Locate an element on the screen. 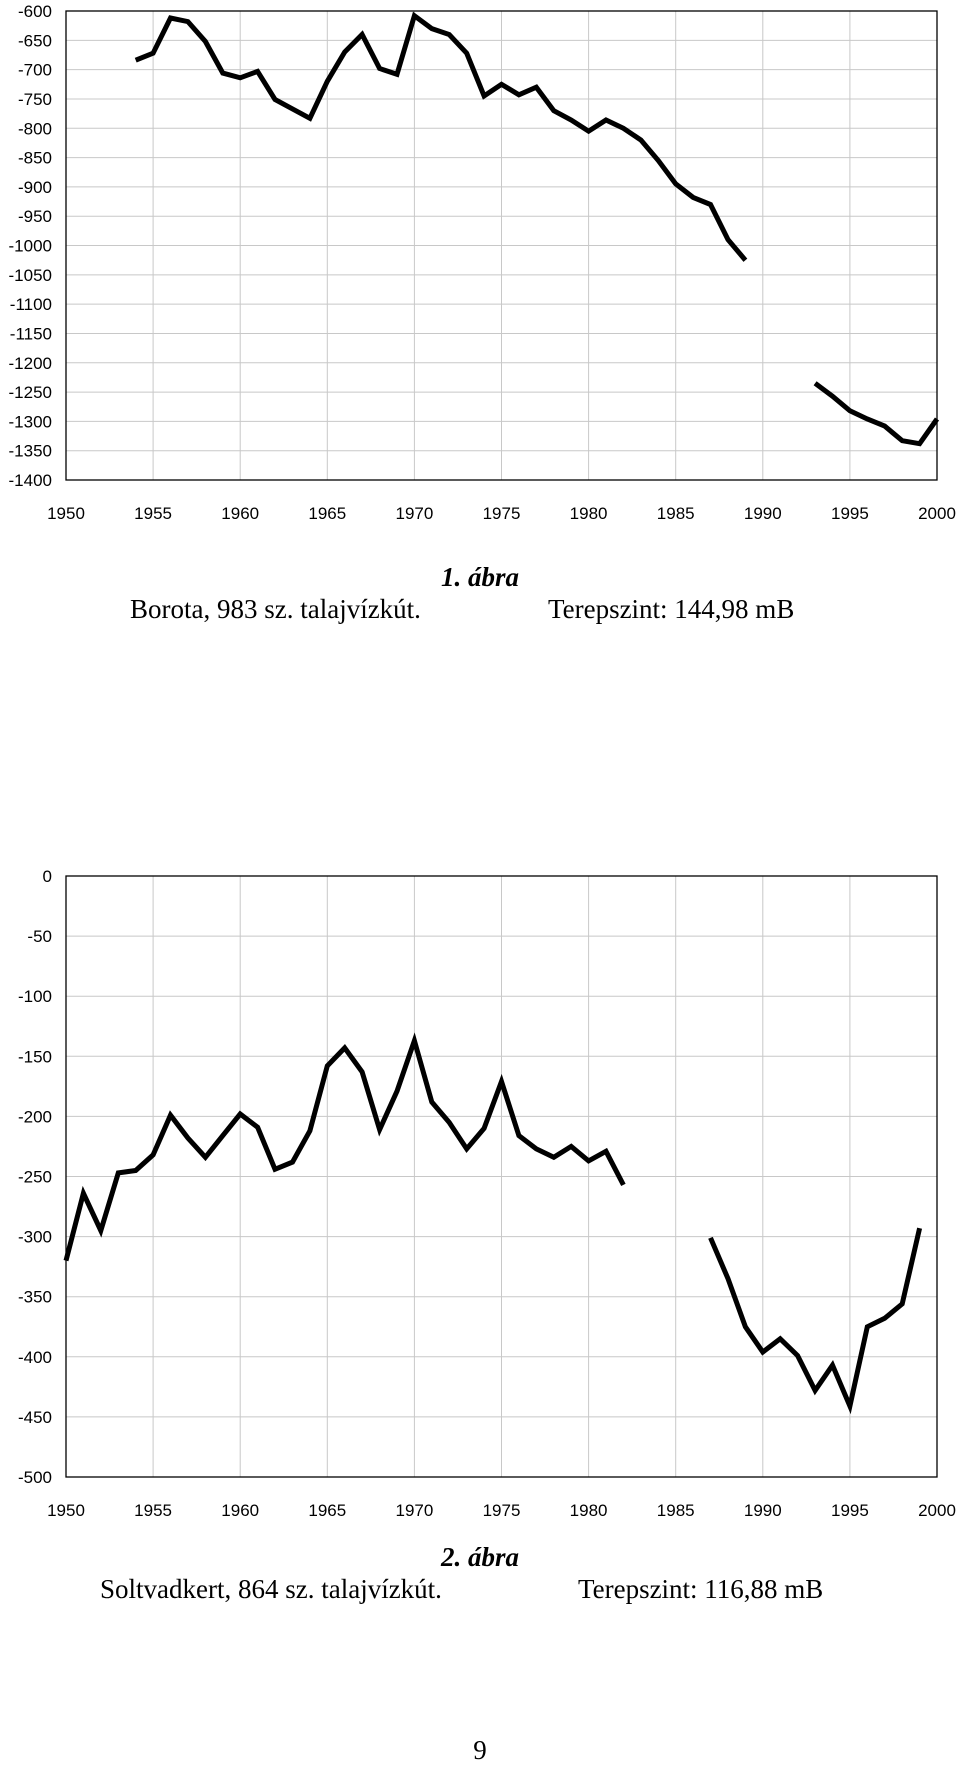  c2-y-tick-label: -150 is located at coordinates (35, 1056).